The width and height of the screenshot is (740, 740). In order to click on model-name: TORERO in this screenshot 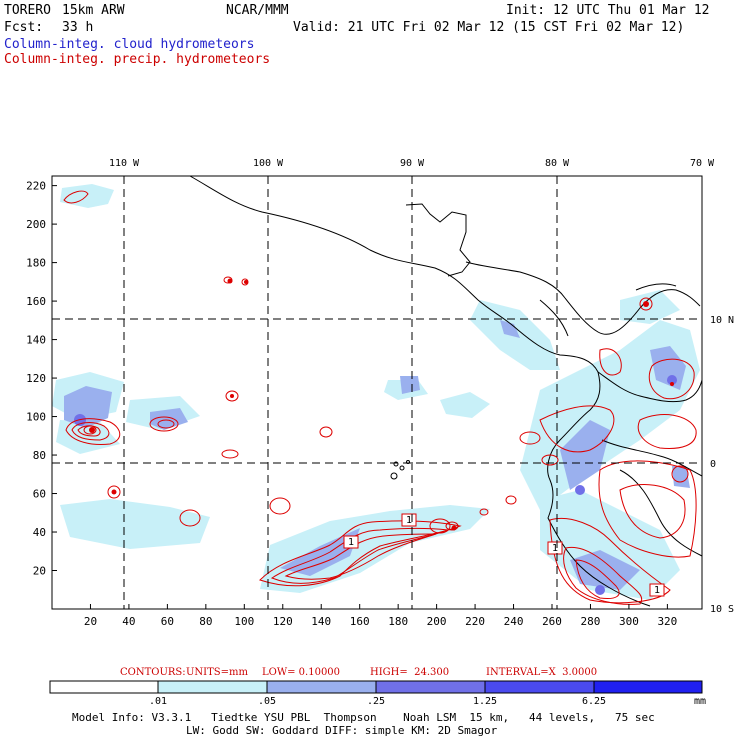, I will do `click(27, 10)`.